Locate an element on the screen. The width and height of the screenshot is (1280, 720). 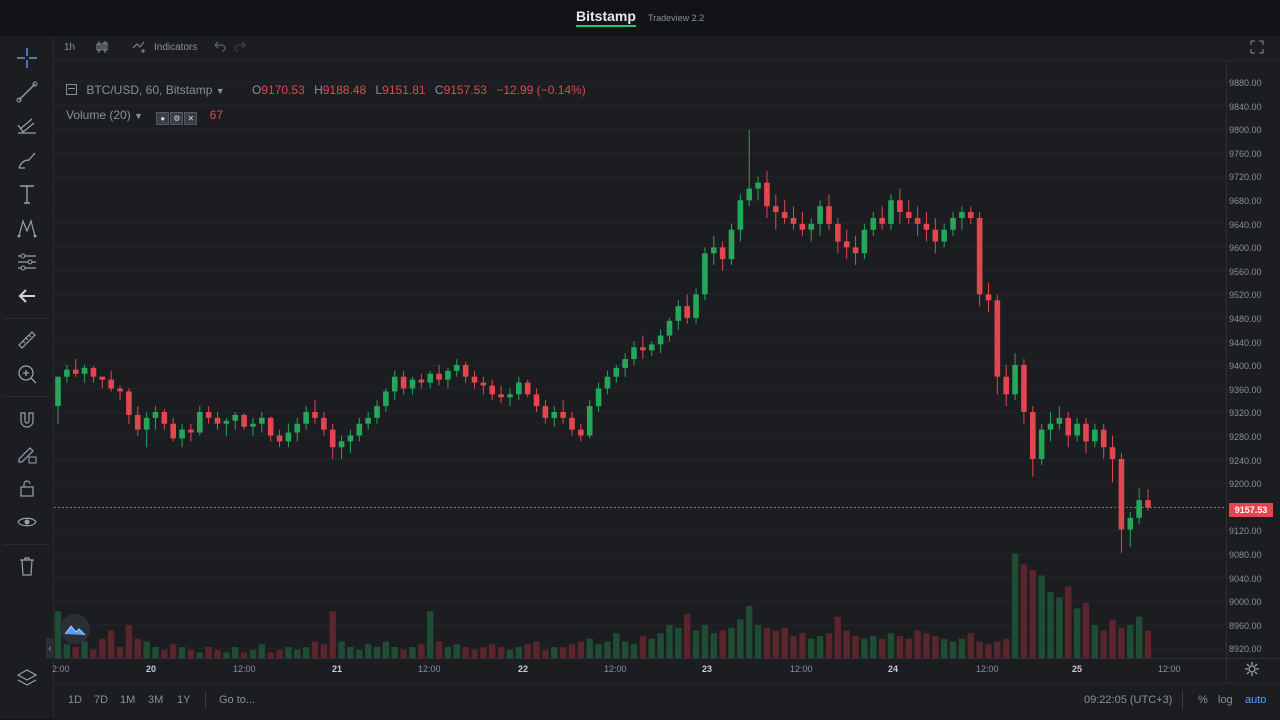
candle-type-icon is located at coordinates (102, 48).